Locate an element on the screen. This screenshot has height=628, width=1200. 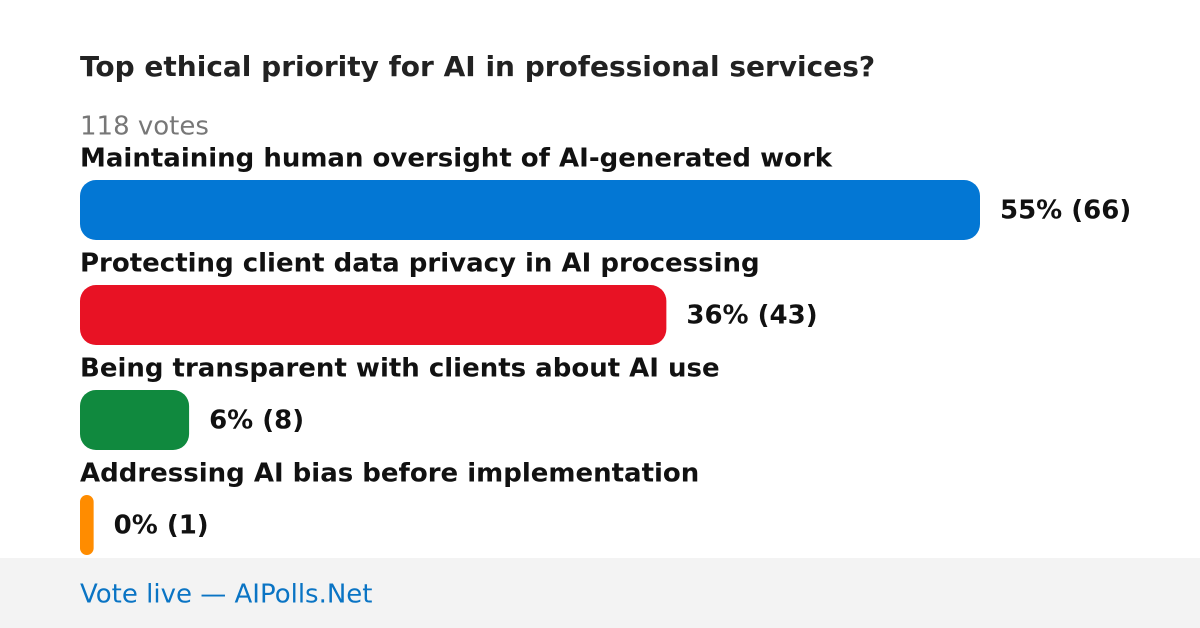
value-label: 36% (43) is located at coordinates (751, 316).